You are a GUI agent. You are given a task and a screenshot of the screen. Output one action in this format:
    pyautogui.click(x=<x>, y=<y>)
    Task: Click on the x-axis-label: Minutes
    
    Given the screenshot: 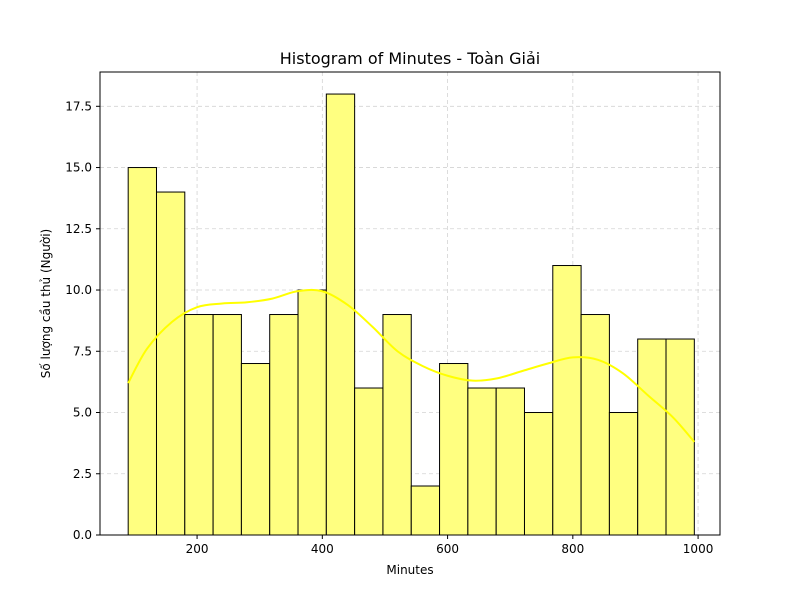 What is the action you would take?
    pyautogui.click(x=409, y=570)
    